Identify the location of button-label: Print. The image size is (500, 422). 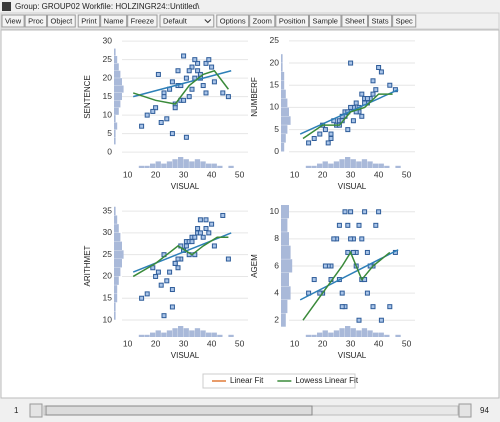
(89, 20).